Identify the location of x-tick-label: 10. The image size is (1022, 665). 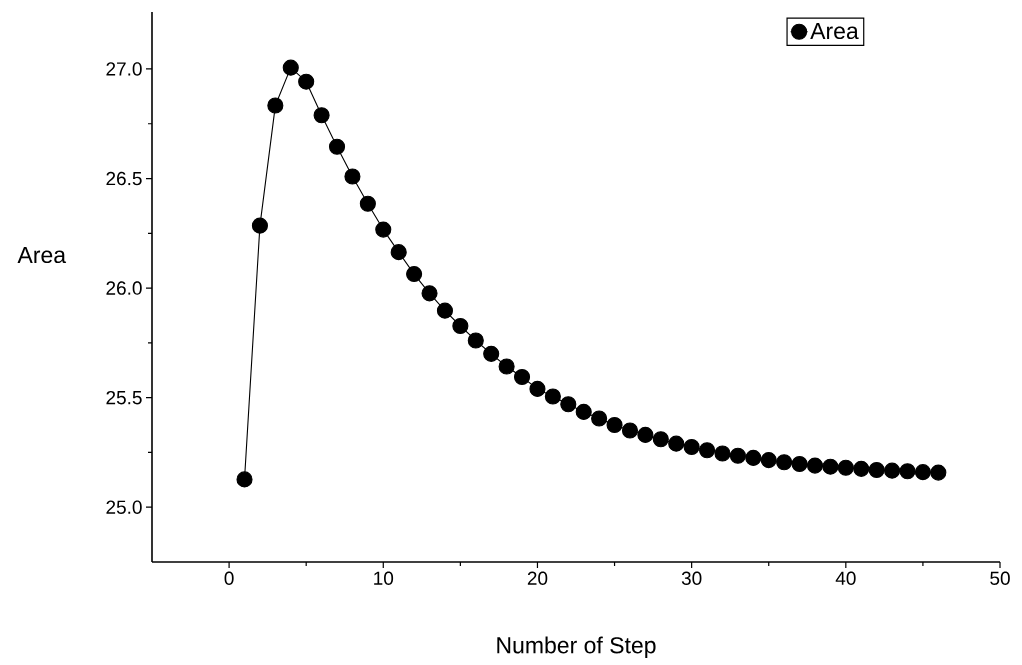
(384, 578).